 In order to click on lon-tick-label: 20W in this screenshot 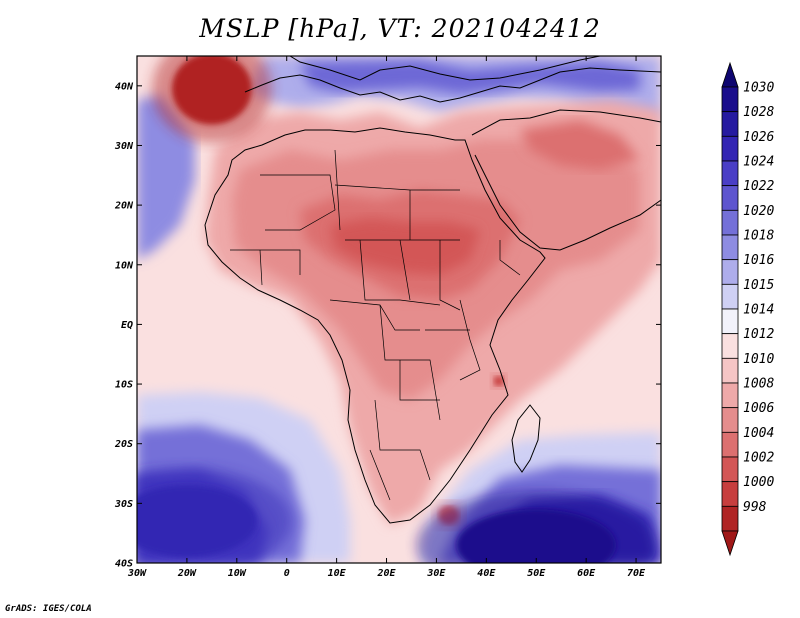, I will do `click(187, 573)`.